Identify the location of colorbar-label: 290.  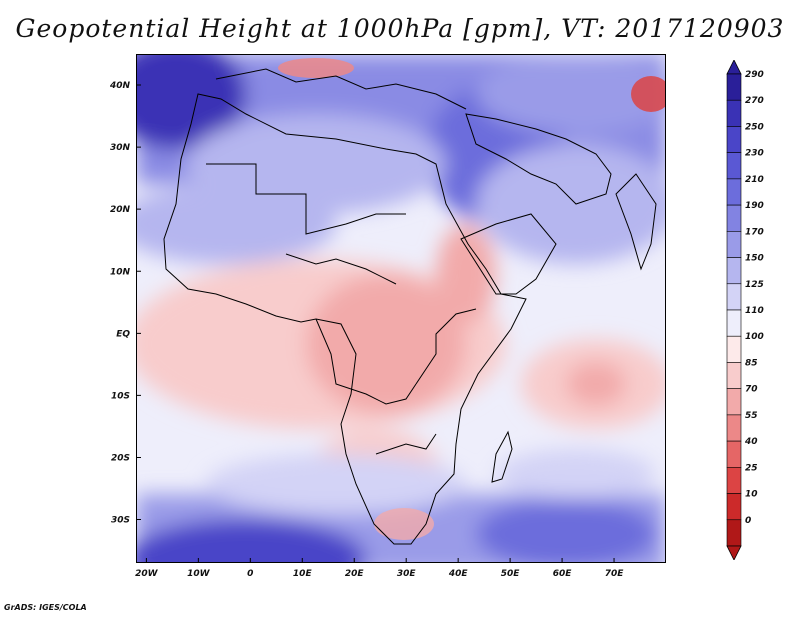
(754, 75).